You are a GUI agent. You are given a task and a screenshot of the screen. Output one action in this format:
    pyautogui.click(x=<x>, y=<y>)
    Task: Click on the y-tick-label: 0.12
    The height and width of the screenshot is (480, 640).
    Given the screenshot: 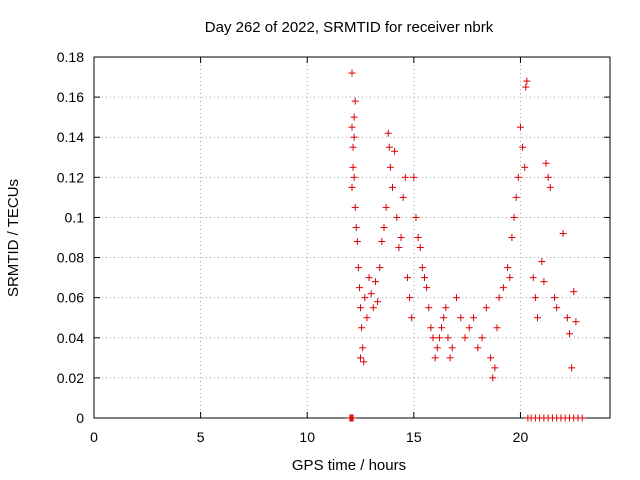 What is the action you would take?
    pyautogui.click(x=70, y=177)
    